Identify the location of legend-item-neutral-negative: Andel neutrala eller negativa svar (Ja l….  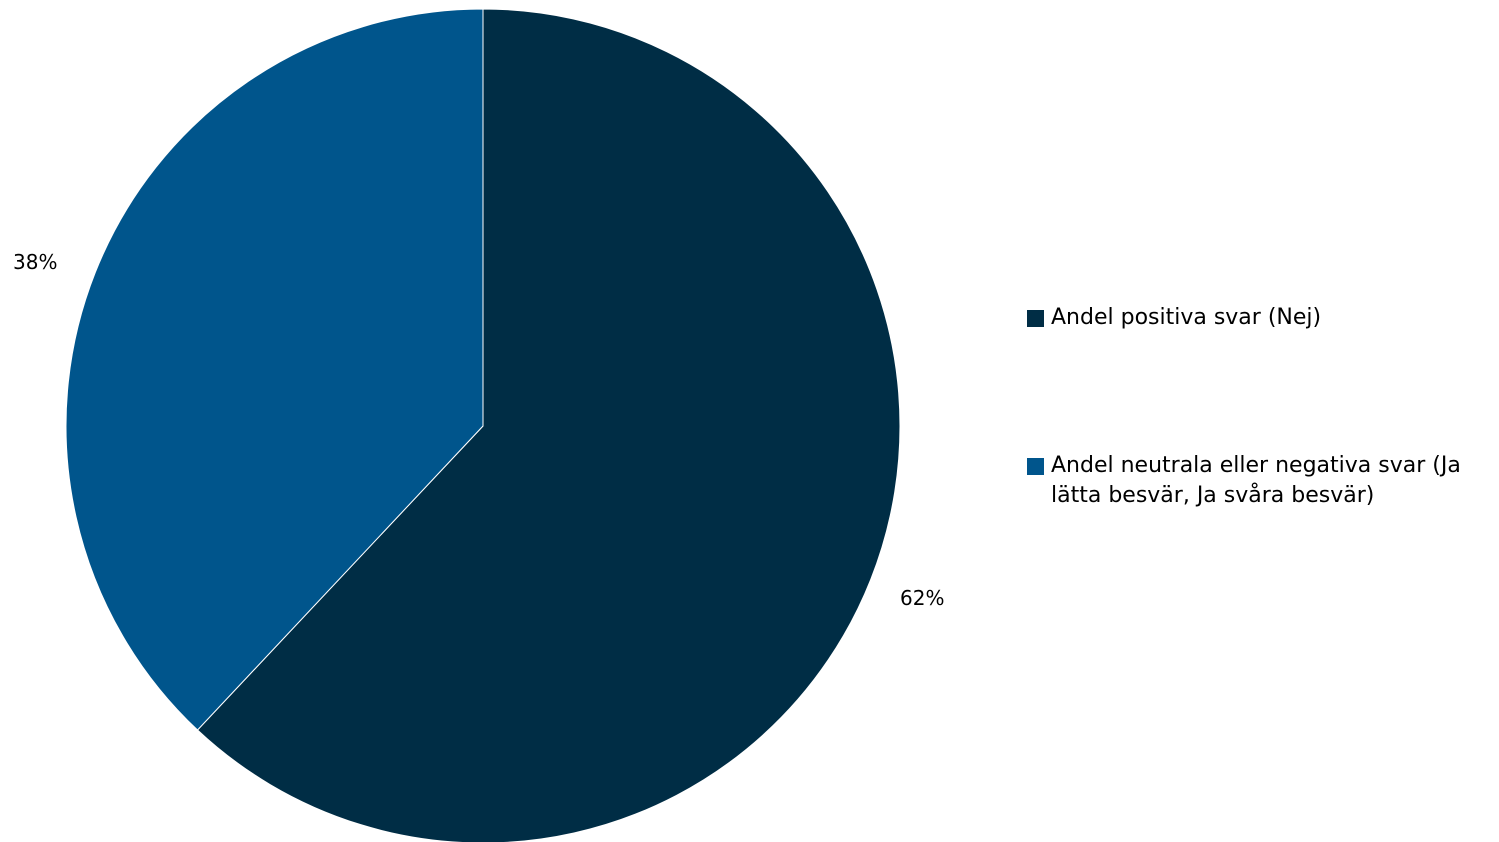
(1262, 481).